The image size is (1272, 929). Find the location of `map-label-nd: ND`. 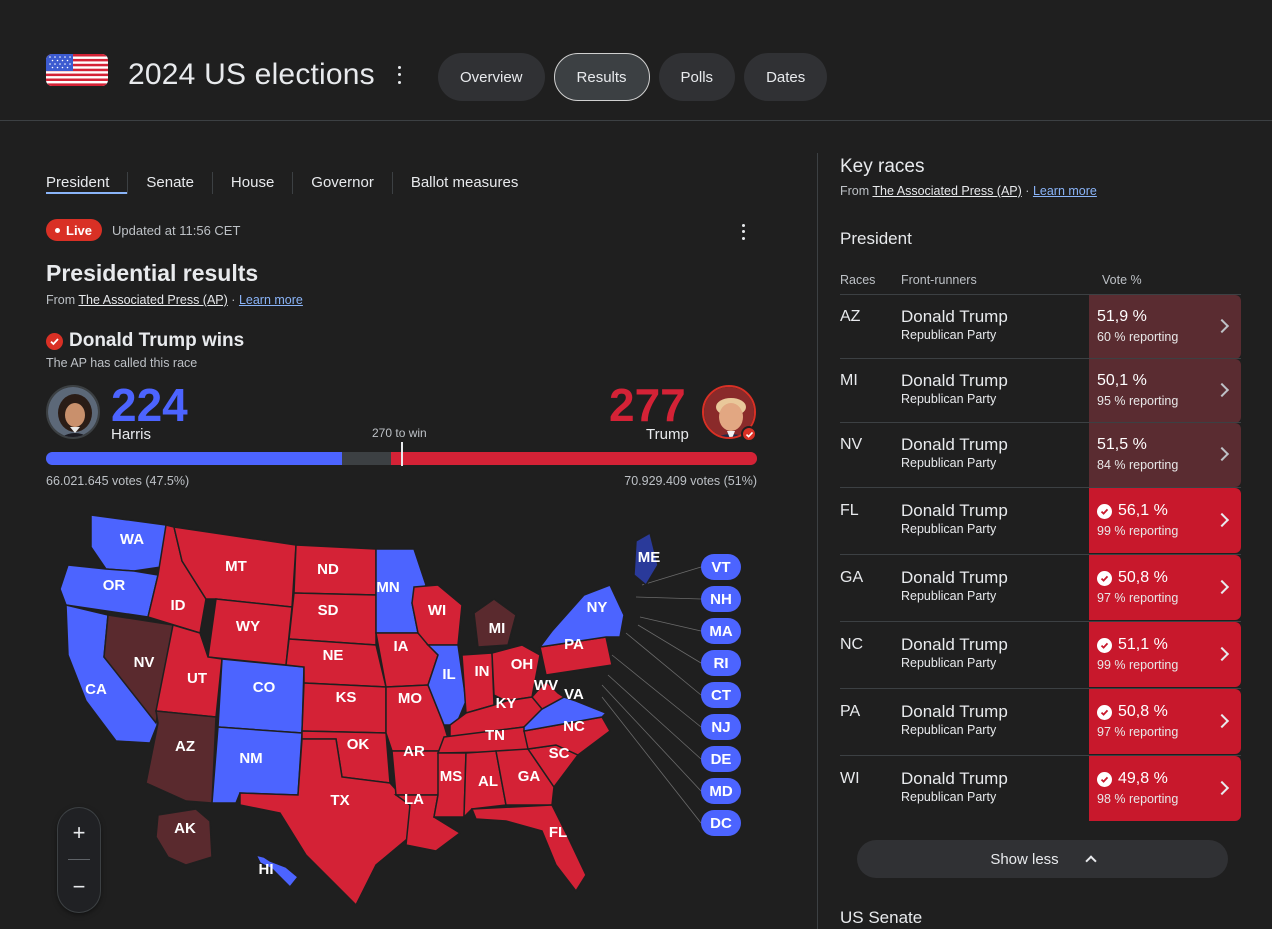

map-label-nd: ND is located at coordinates (328, 569).